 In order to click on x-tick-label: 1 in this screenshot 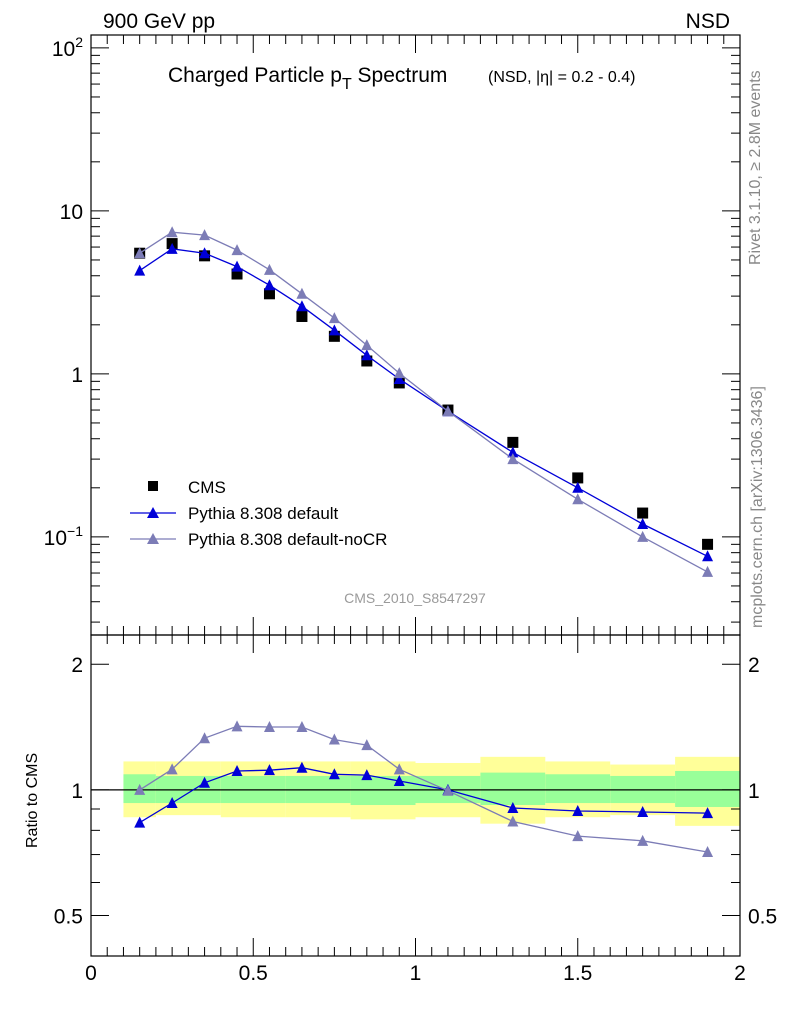, I will do `click(416, 973)`.